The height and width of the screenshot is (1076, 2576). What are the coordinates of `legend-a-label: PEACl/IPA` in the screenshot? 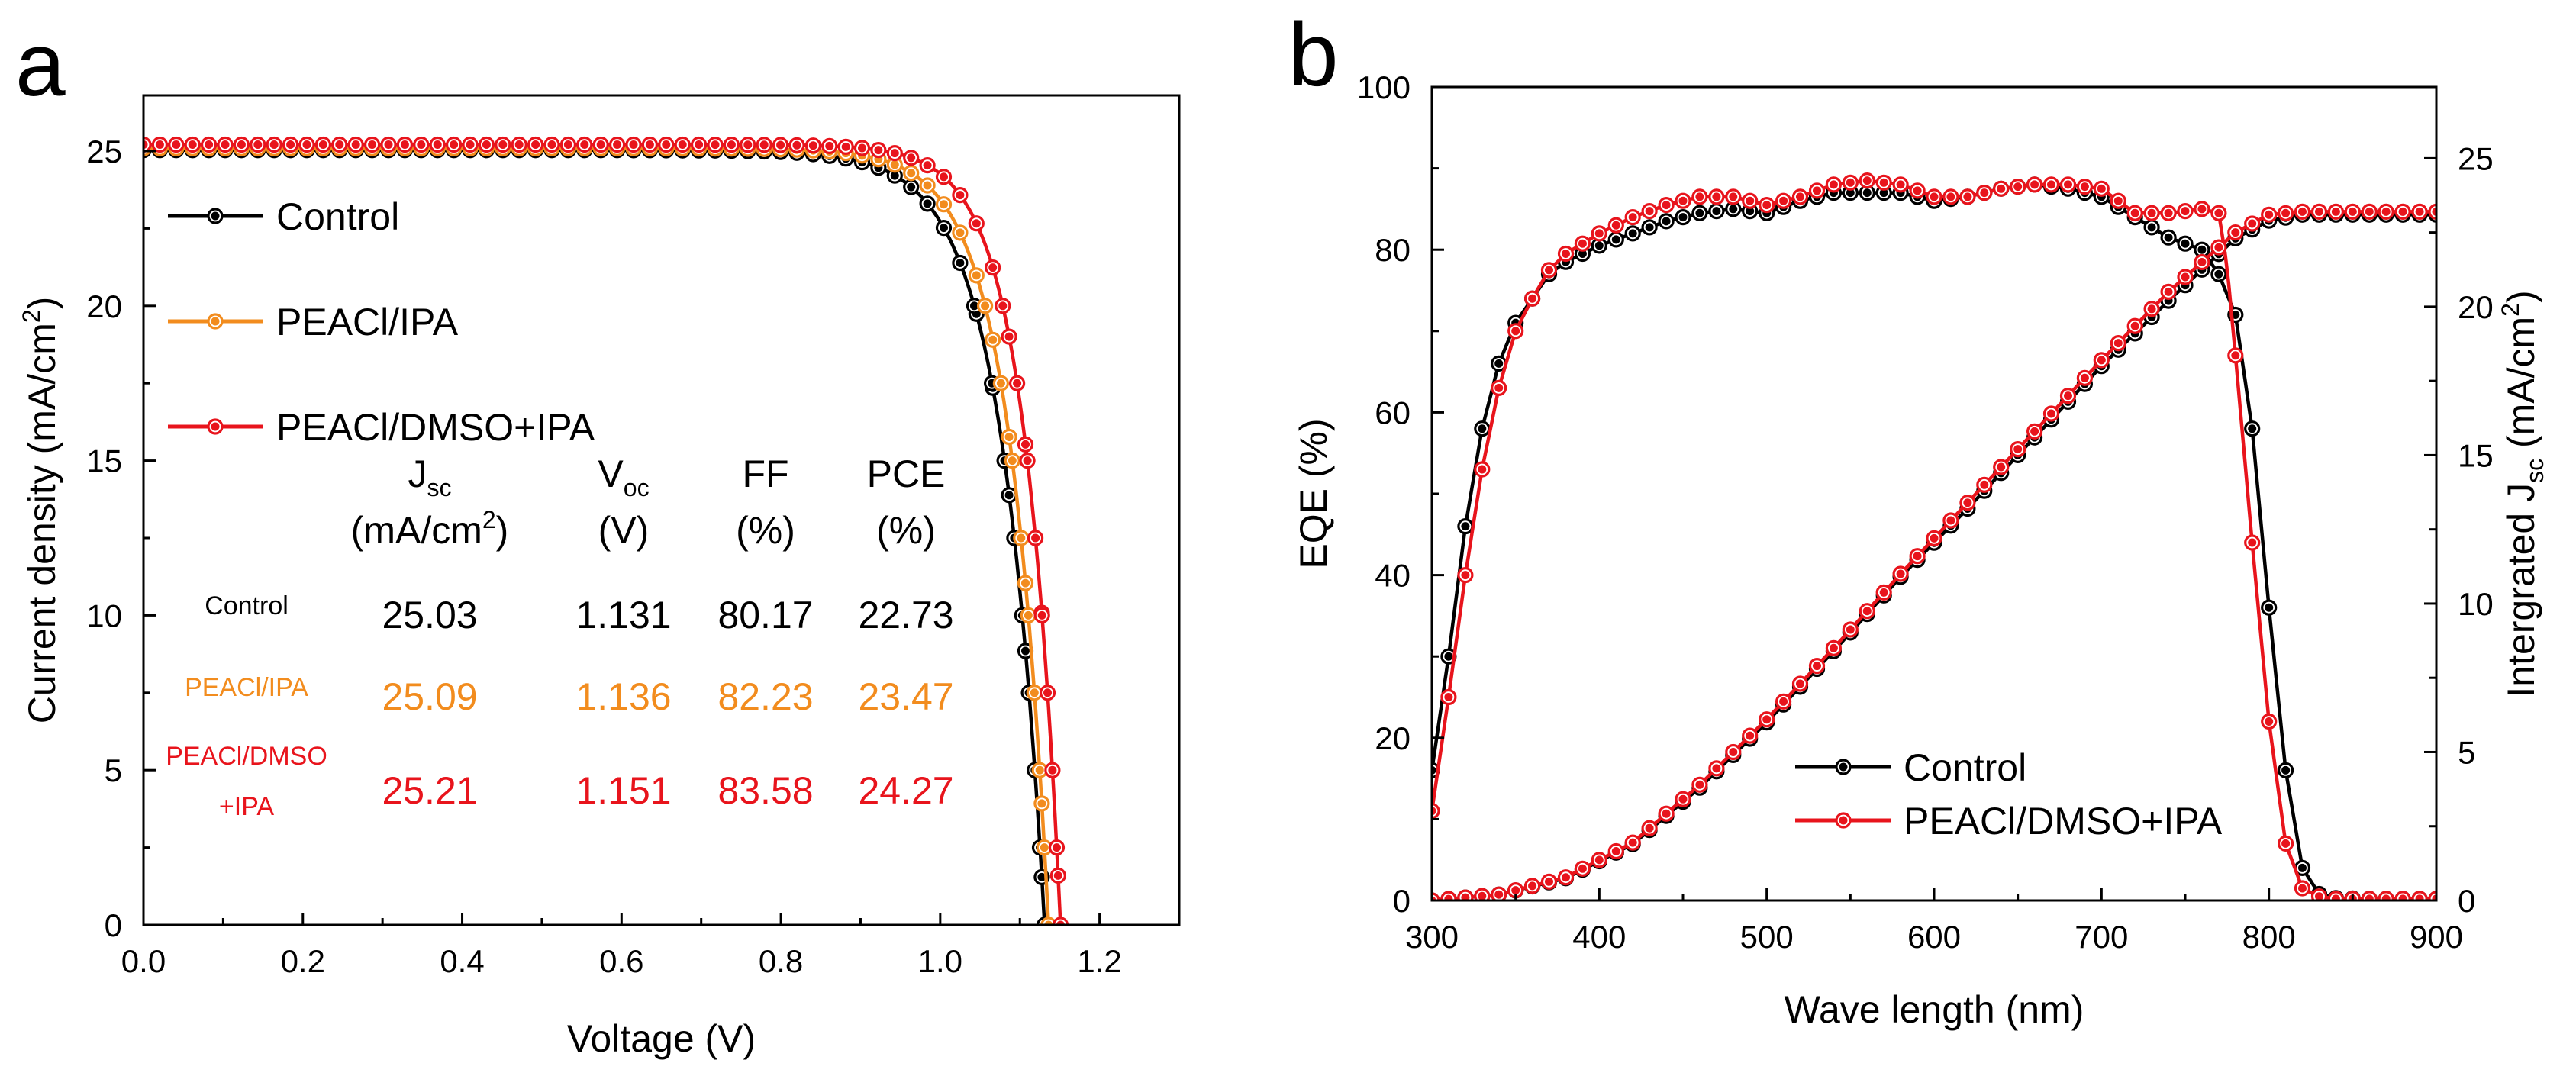 It's located at (367, 322).